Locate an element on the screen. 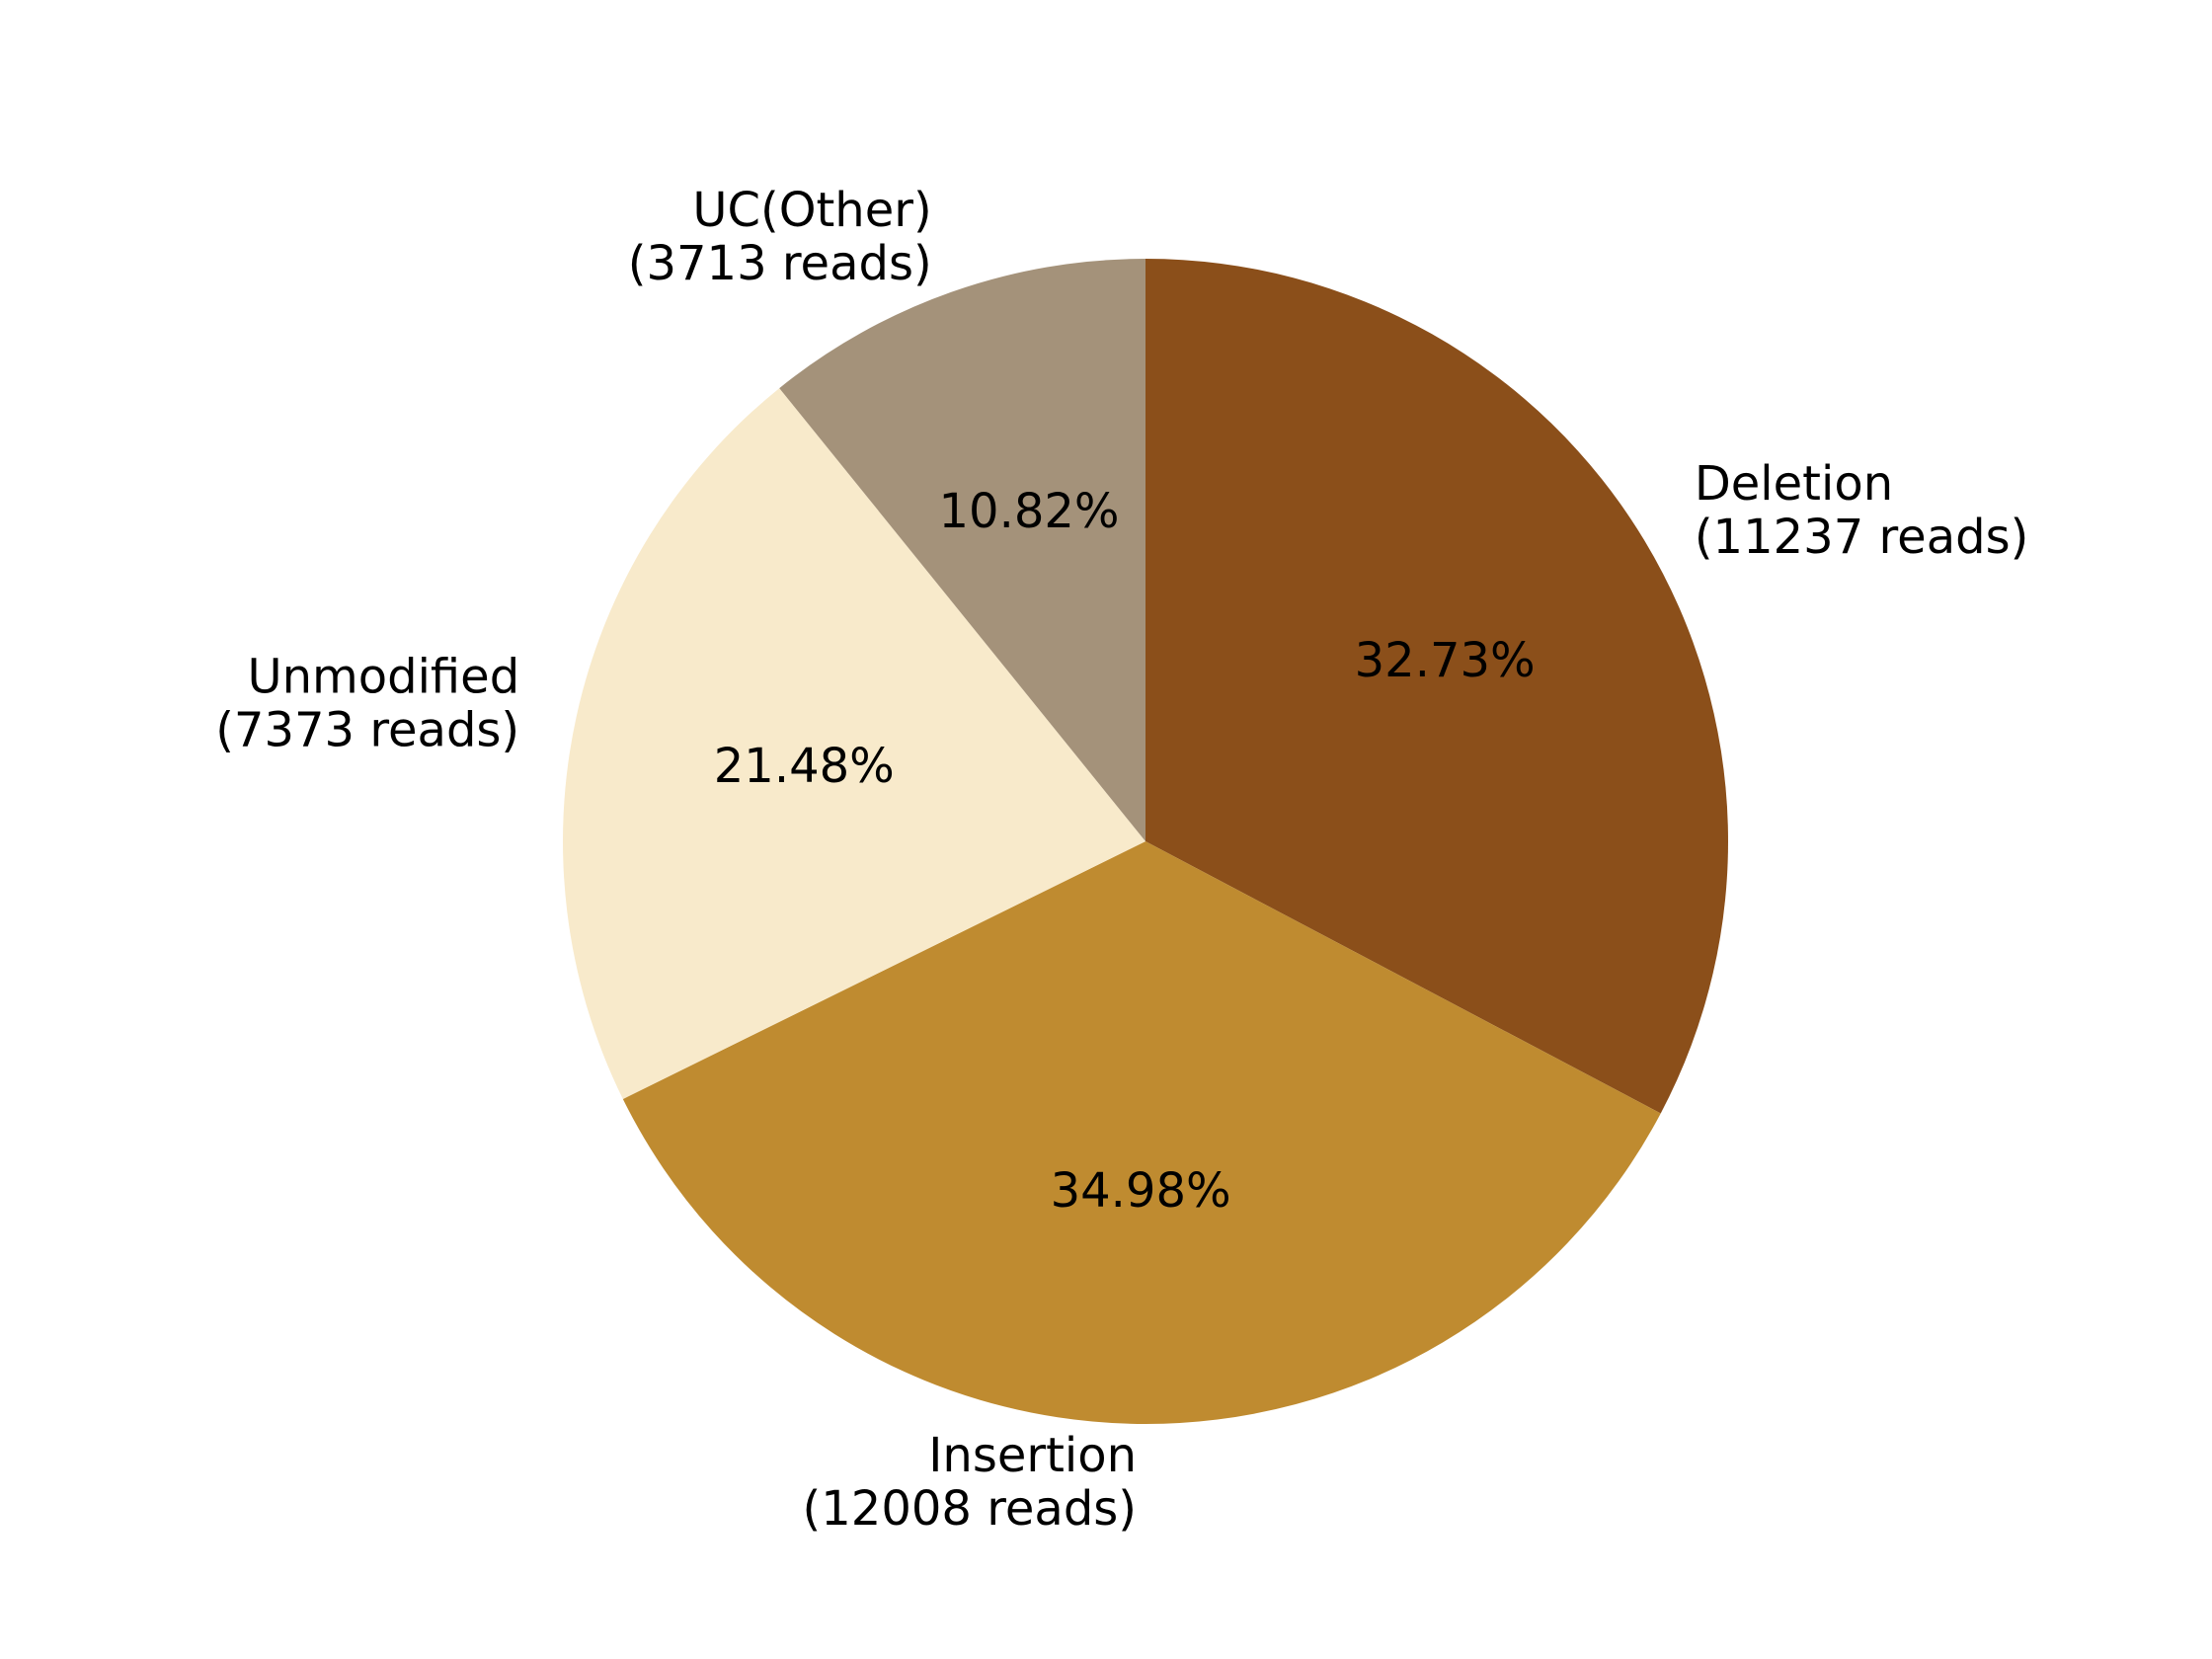 Image resolution: width=2212 pixels, height=1659 pixels. slice-name-label: UC(Other) is located at coordinates (812, 211).